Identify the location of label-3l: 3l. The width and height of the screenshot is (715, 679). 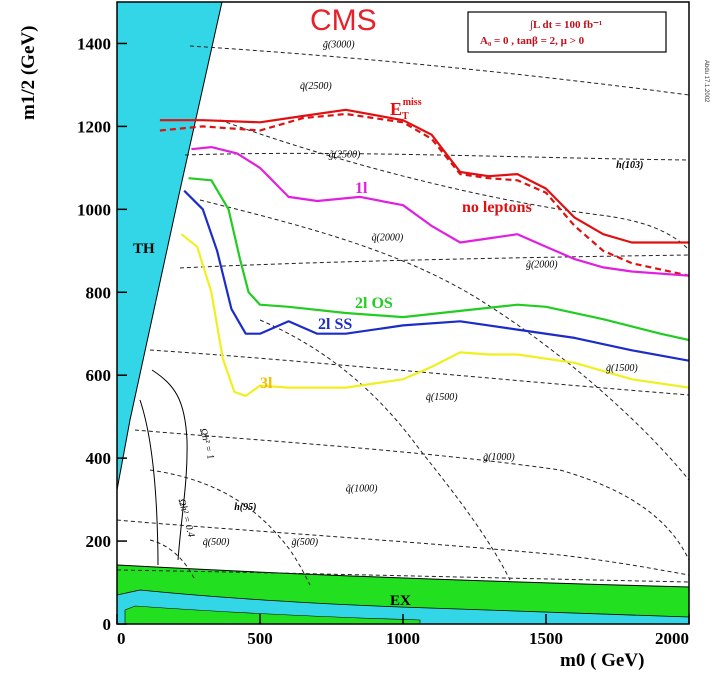
(266, 383).